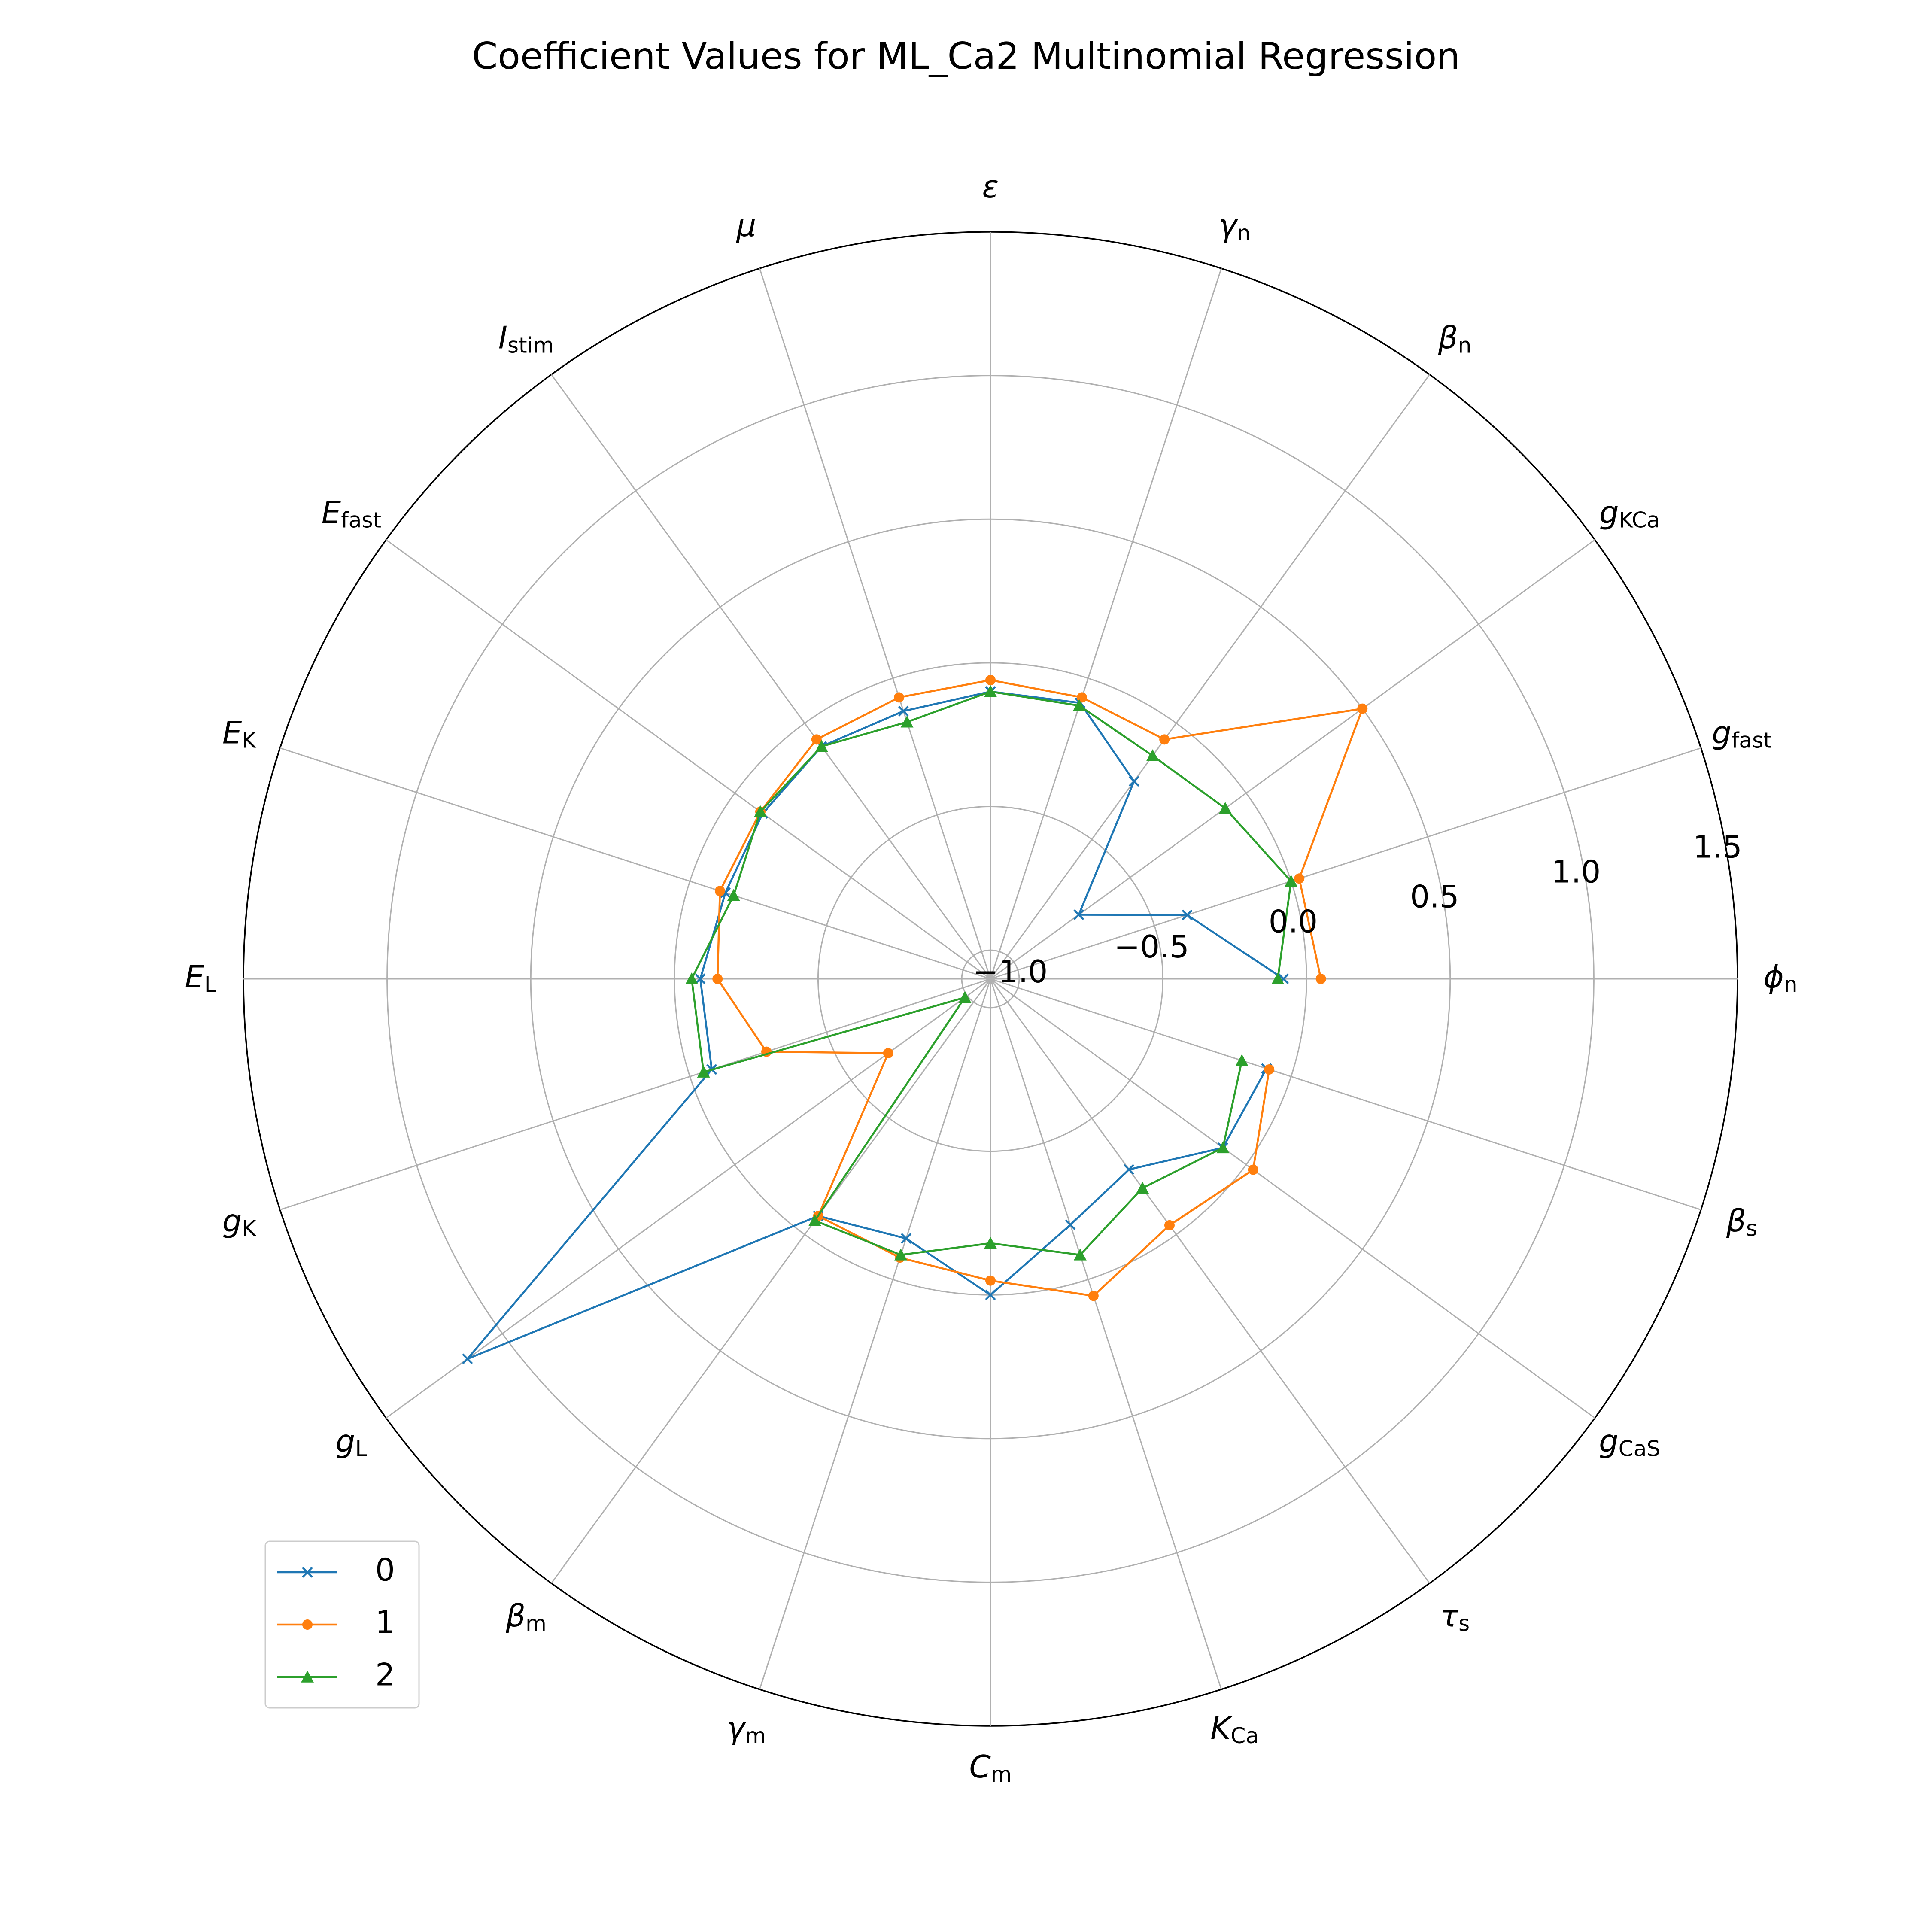  What do you see at coordinates (1294, 922) in the screenshot?
I see `radial-tick-label: 0.0` at bounding box center [1294, 922].